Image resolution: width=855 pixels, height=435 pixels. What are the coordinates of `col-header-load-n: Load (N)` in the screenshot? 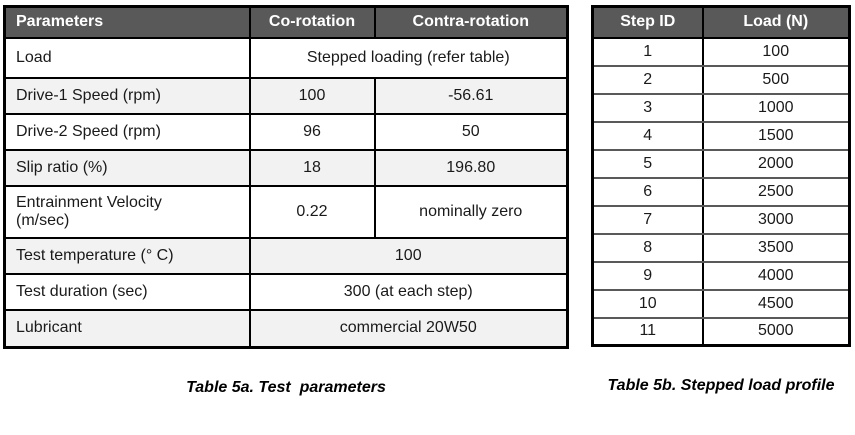 It's located at (776, 22).